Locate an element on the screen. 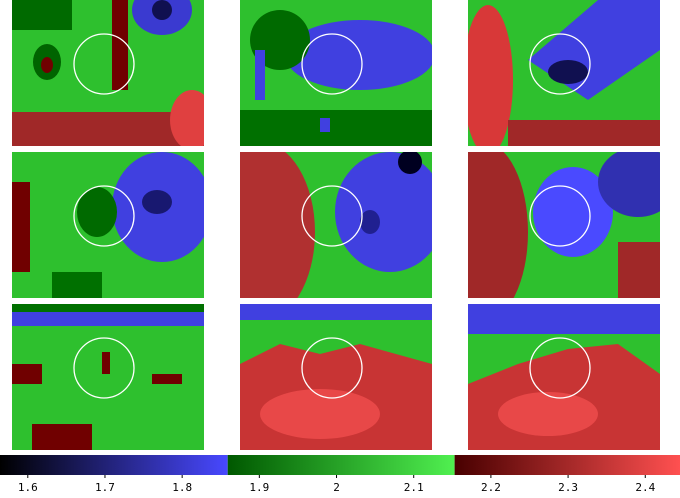 This screenshot has height=498, width=680. tick-label: 1.9 is located at coordinates (259, 487).